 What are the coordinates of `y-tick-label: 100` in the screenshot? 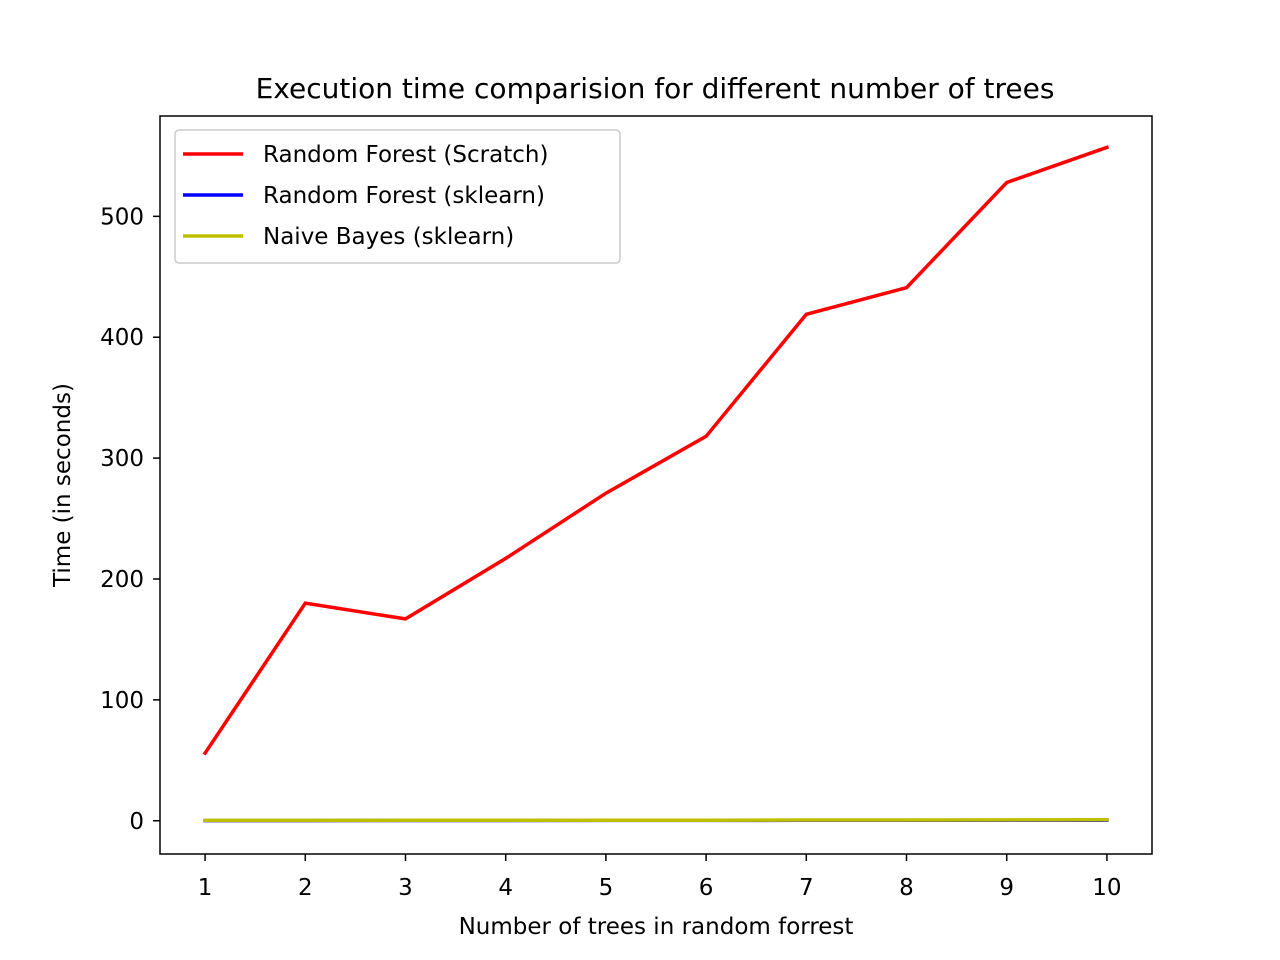 It's located at (122, 701).